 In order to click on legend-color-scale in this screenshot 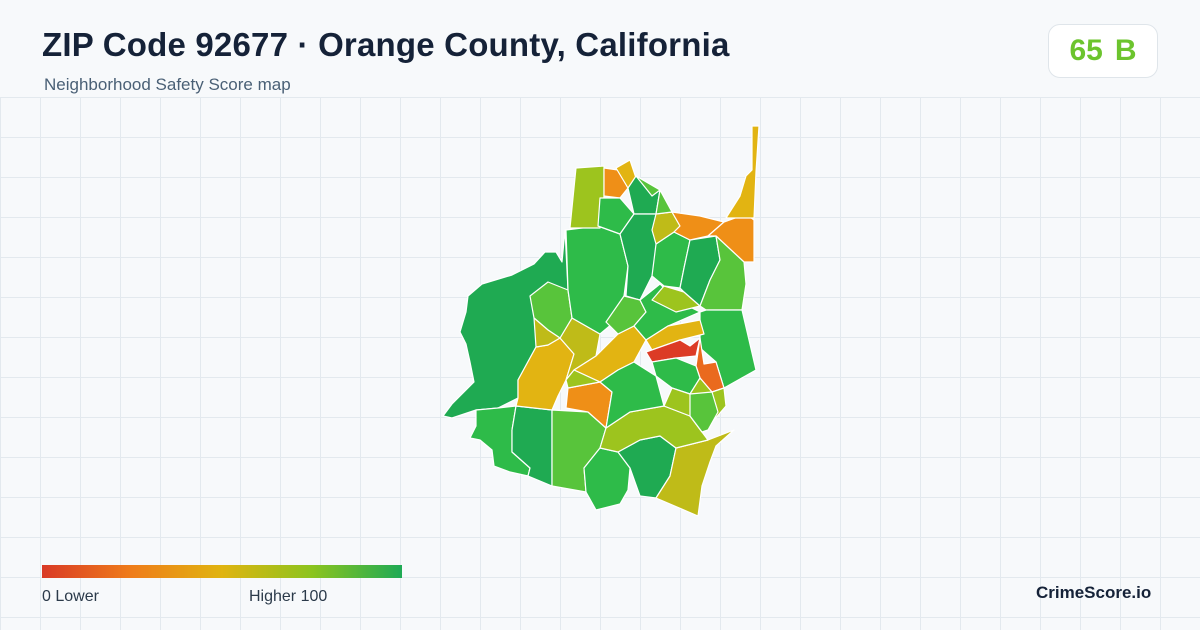, I will do `click(222, 571)`.